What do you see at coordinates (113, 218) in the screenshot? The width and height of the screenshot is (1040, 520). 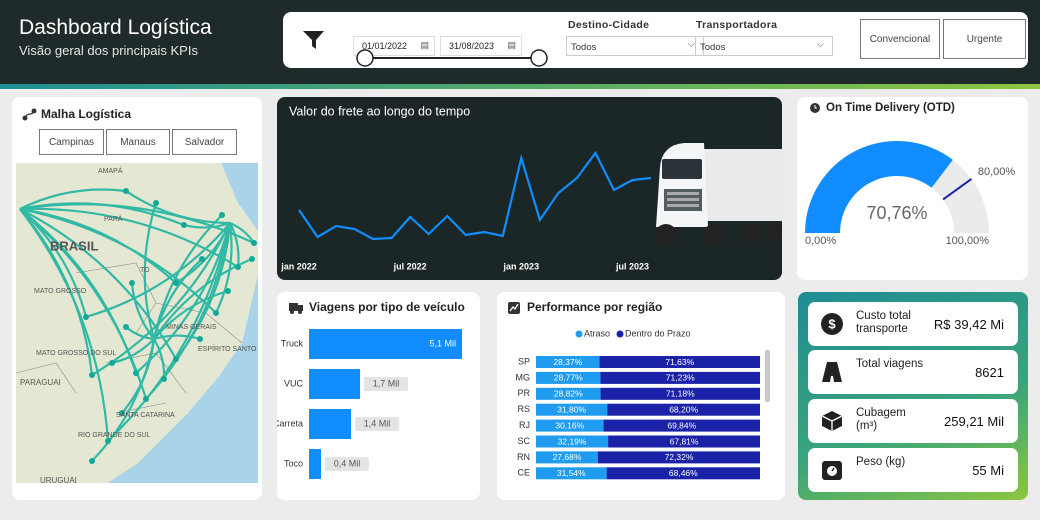 I see `map-label: PARÁ` at bounding box center [113, 218].